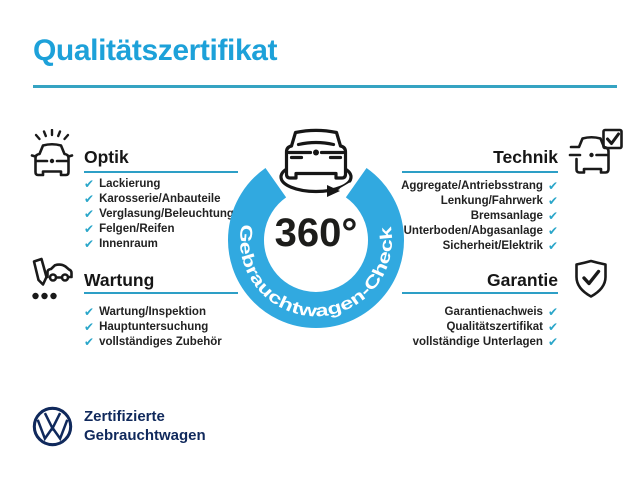  Describe the element at coordinates (595, 151) in the screenshot. I see `car-checkbox-icon` at that location.